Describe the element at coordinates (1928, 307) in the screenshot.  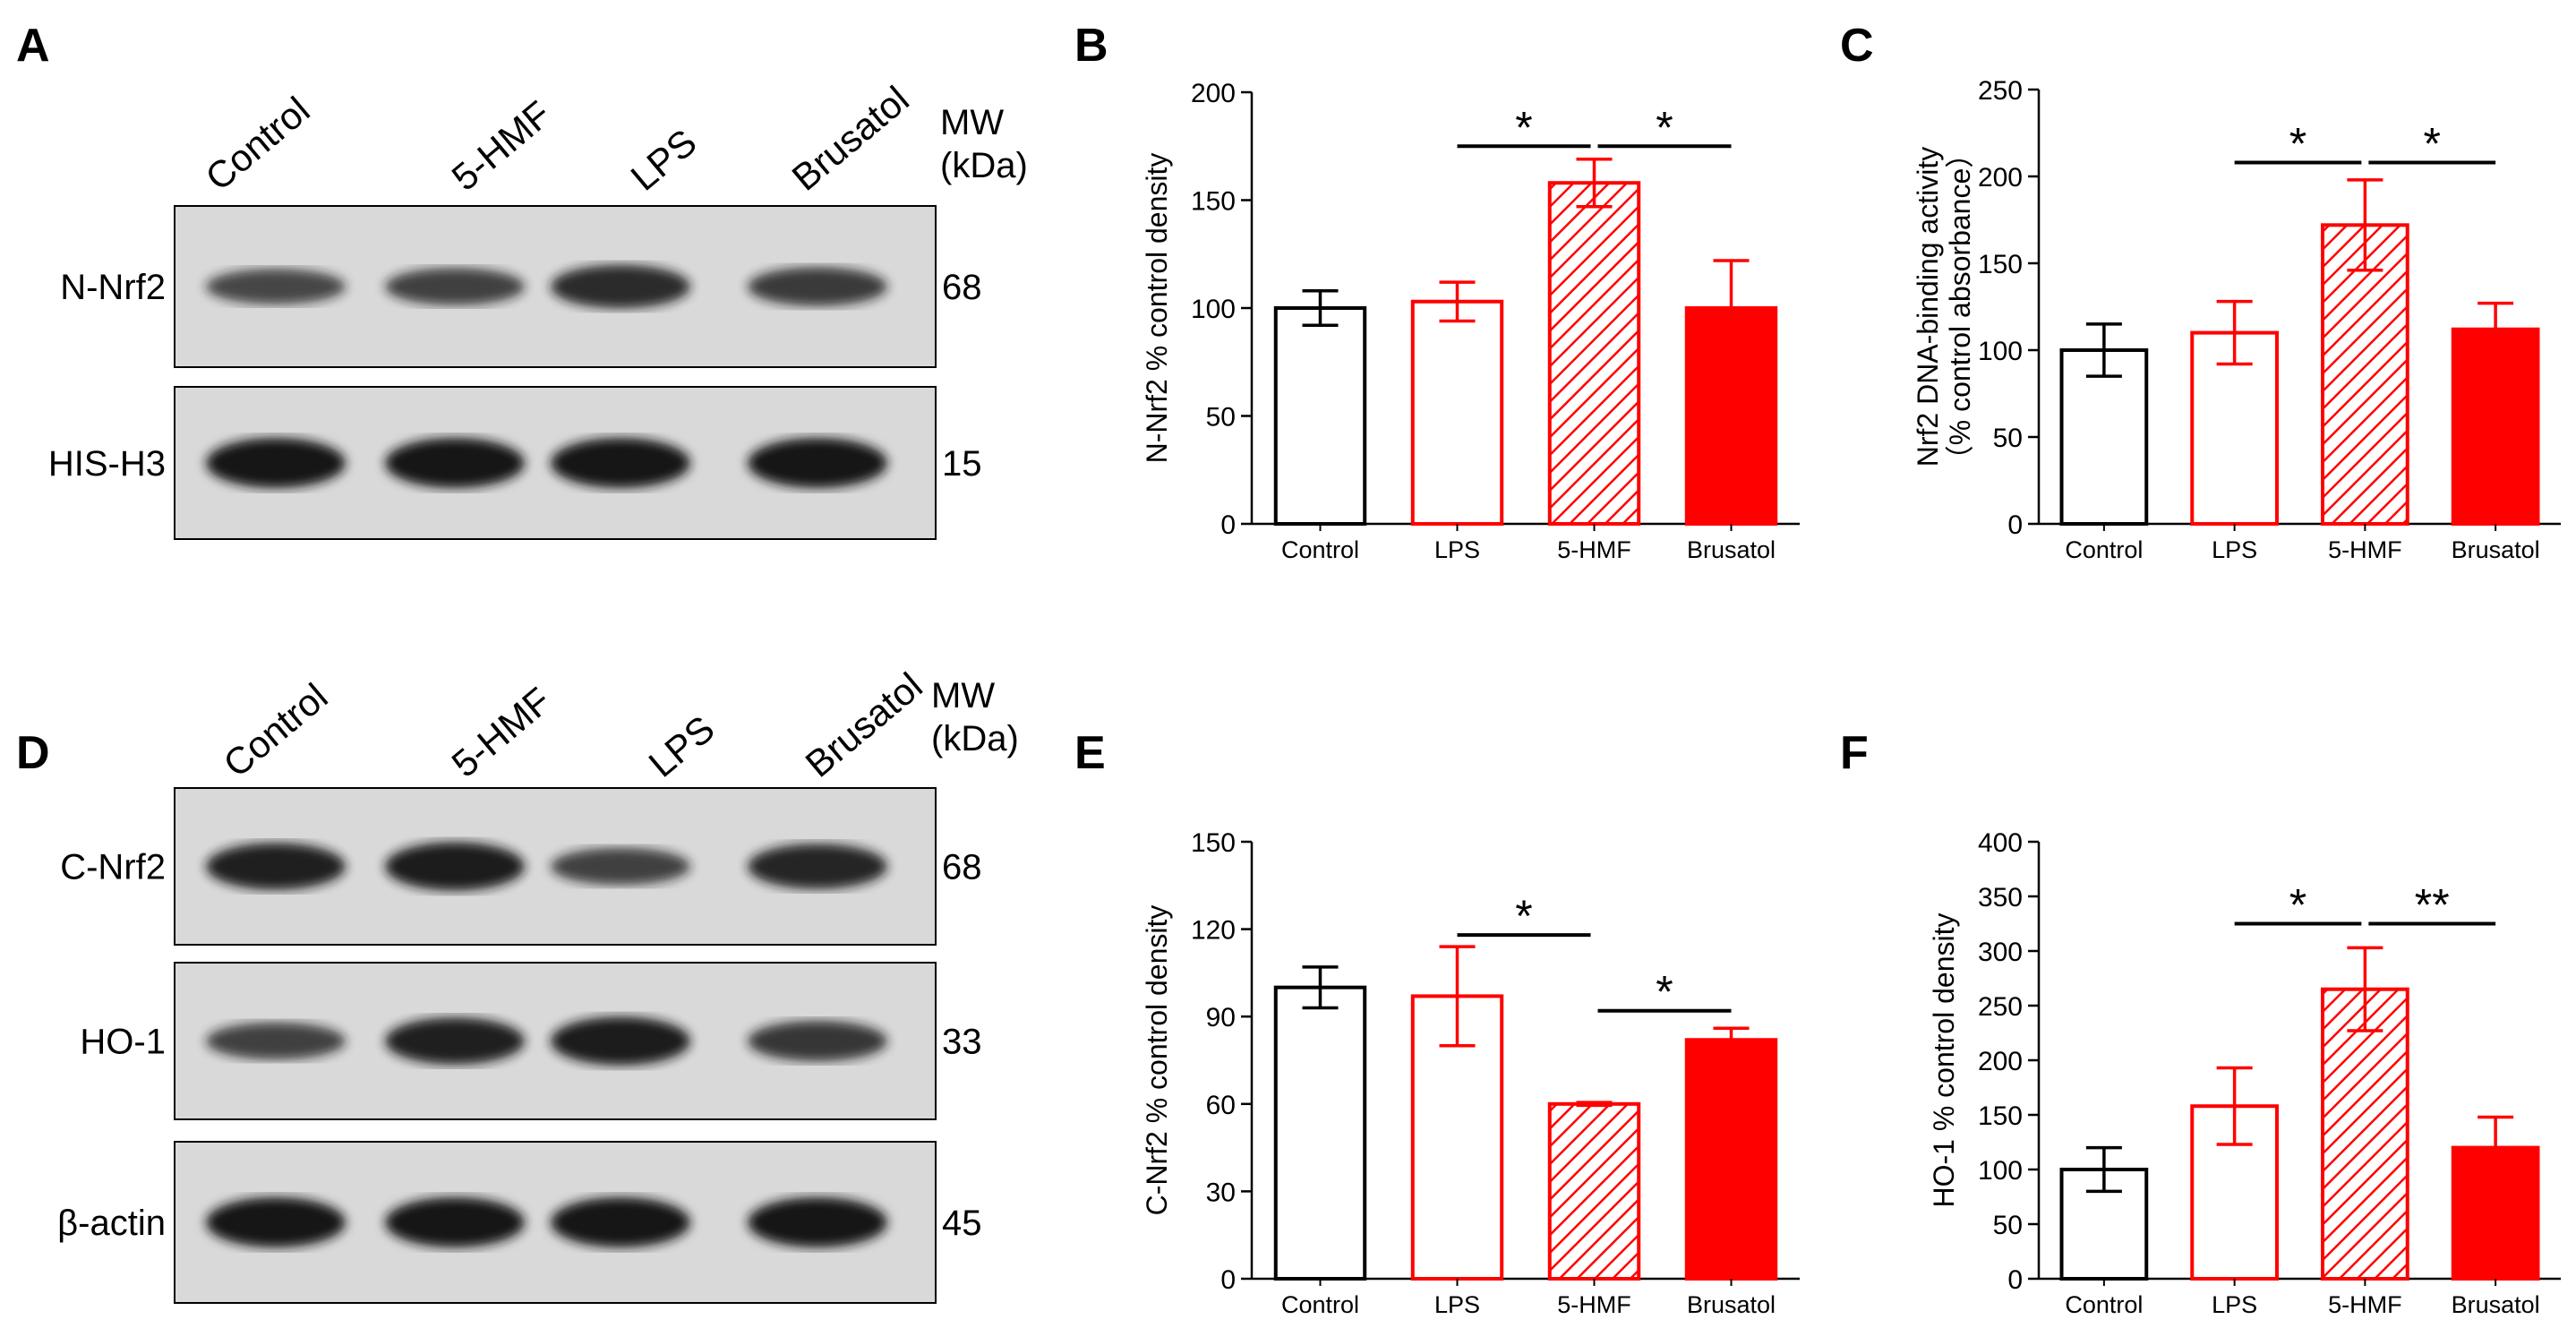
I see `y-axis-label: Nrf2 DNA-binding activity` at that location.